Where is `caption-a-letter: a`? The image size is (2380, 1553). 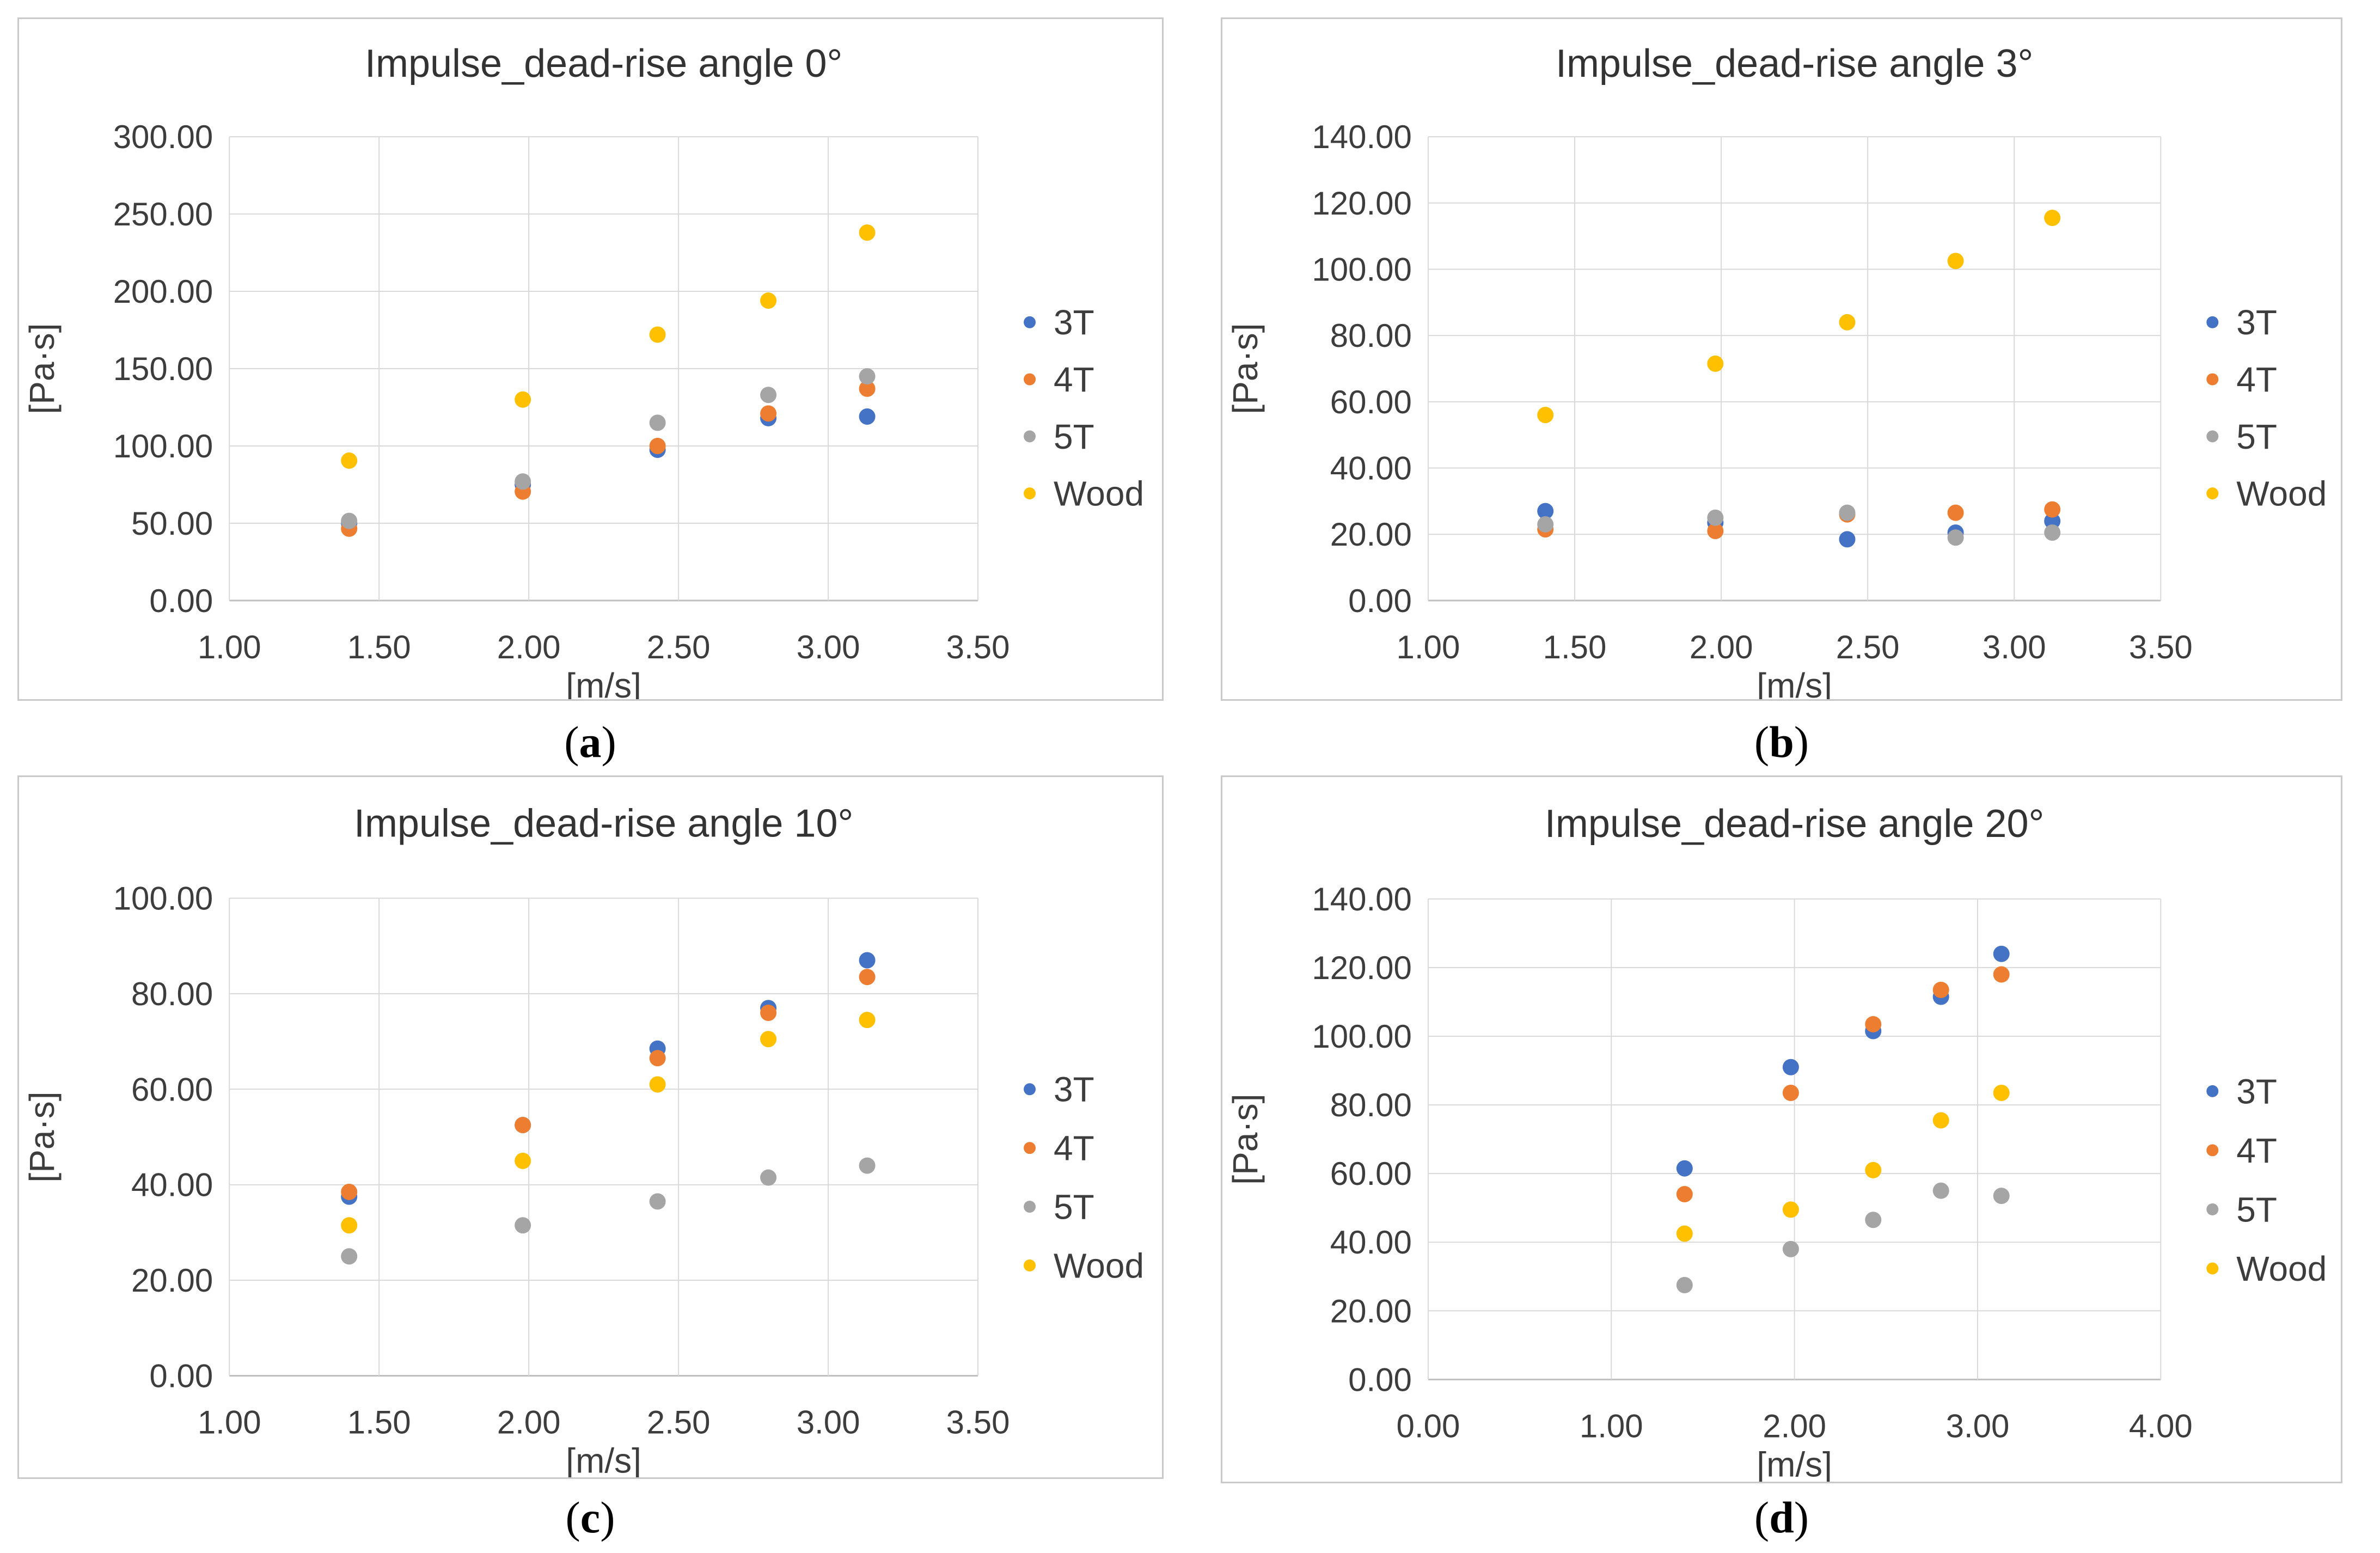
caption-a-letter: a is located at coordinates (590, 742).